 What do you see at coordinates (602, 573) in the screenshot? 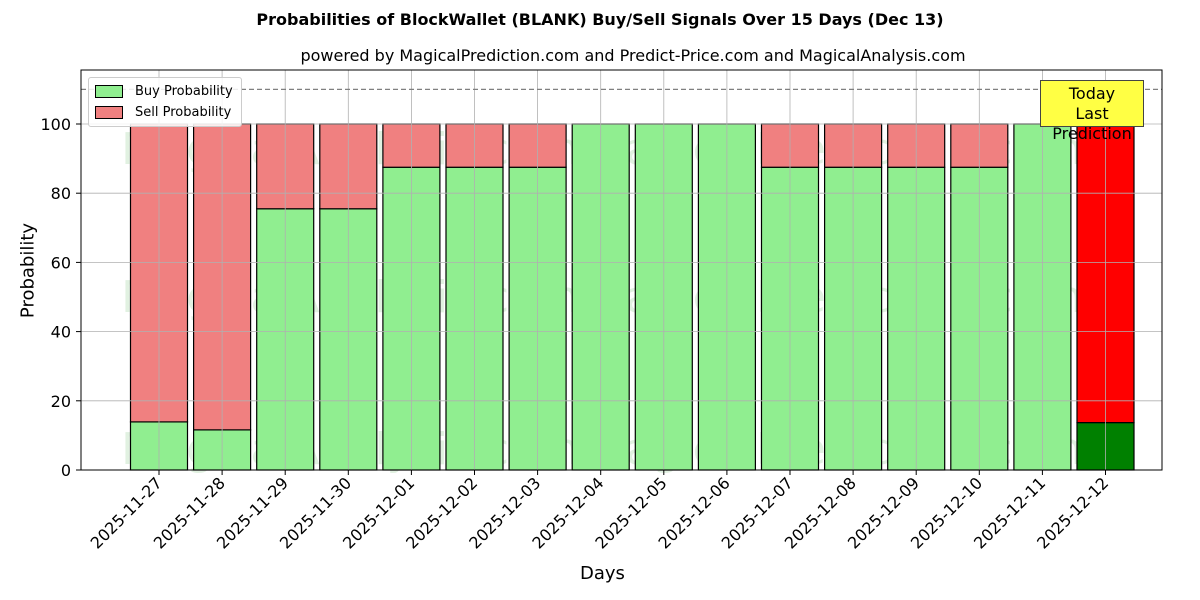
I see `x-axis-label: Days` at bounding box center [602, 573].